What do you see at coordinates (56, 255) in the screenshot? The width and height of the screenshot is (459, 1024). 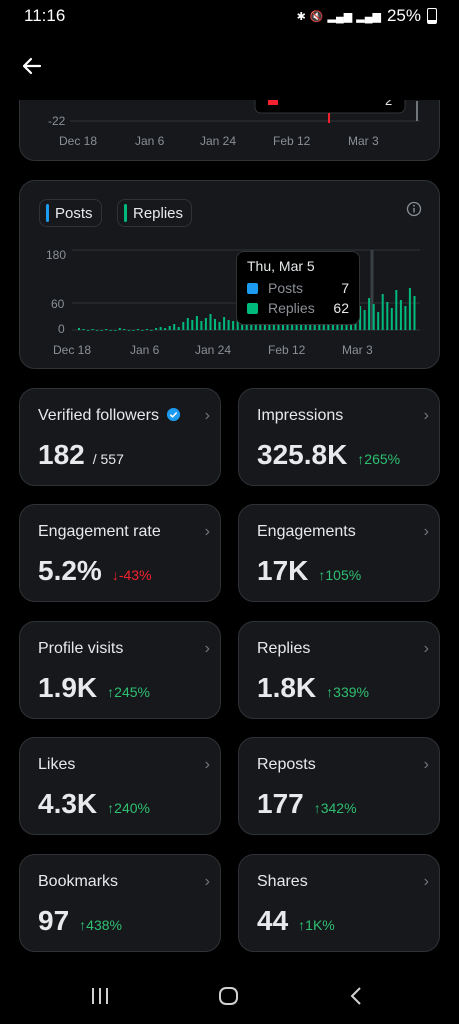 I see `y-tick-180: 180` at bounding box center [56, 255].